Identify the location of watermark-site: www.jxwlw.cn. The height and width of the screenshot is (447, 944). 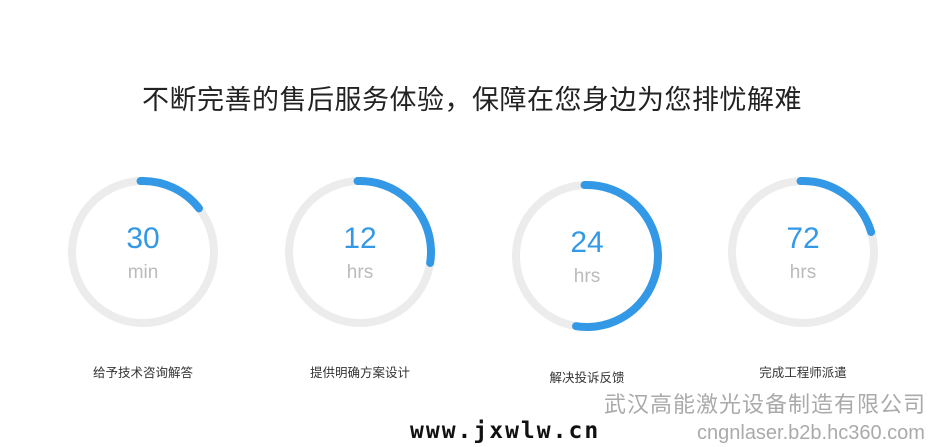
(505, 431).